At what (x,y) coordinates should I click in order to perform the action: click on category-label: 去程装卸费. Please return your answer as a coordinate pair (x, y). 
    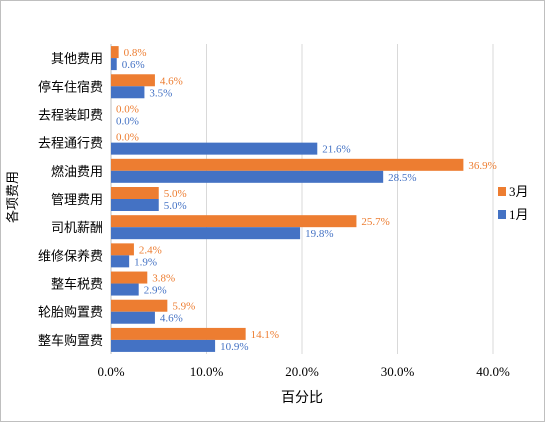
    Looking at the image, I should click on (70, 115).